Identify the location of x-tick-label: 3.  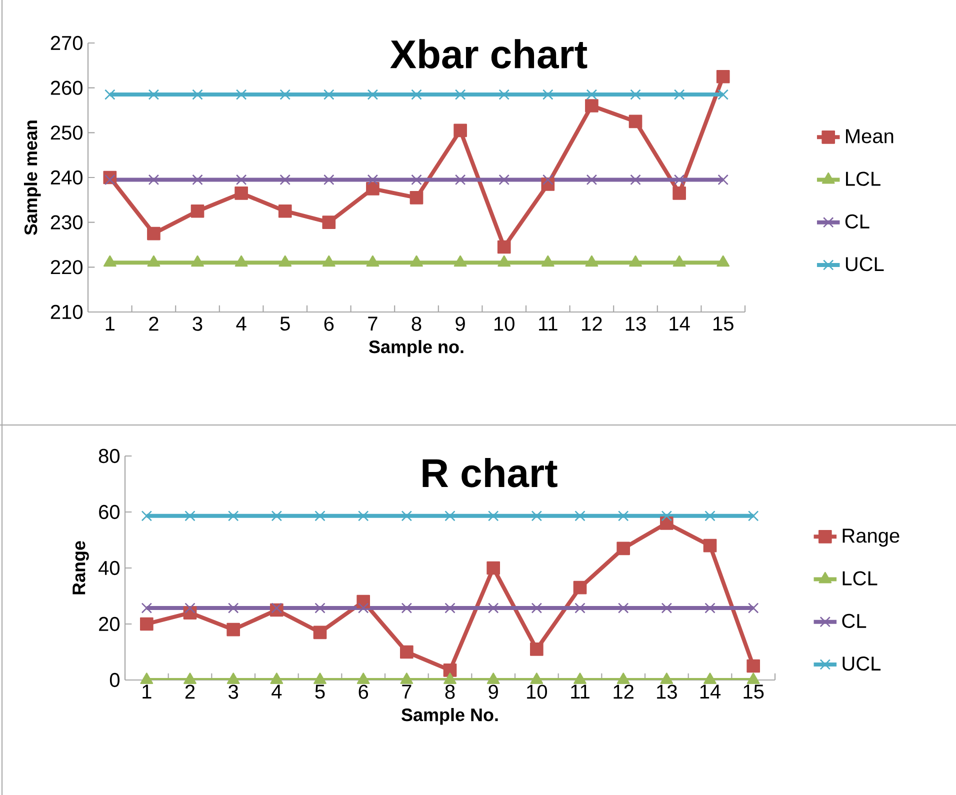
(233, 691).